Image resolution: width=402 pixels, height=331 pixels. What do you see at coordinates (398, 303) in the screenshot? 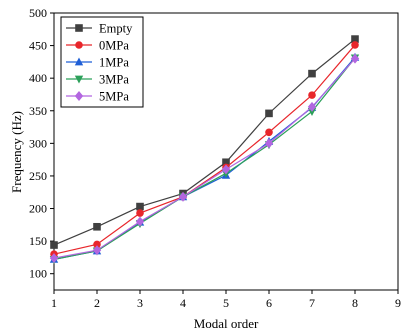
I see `x-tick-label: 9` at bounding box center [398, 303].